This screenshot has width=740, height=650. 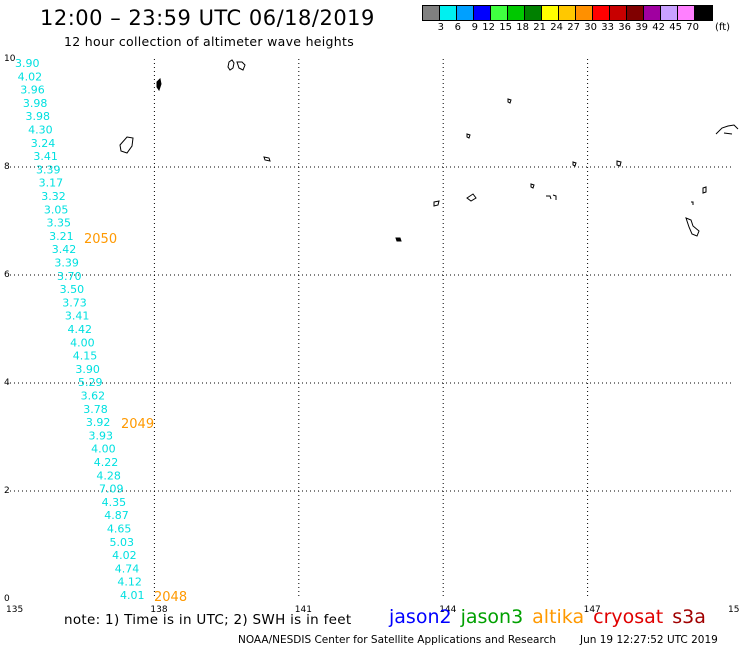 I want to click on wave-height-value: 3.35, so click(x=59, y=223).